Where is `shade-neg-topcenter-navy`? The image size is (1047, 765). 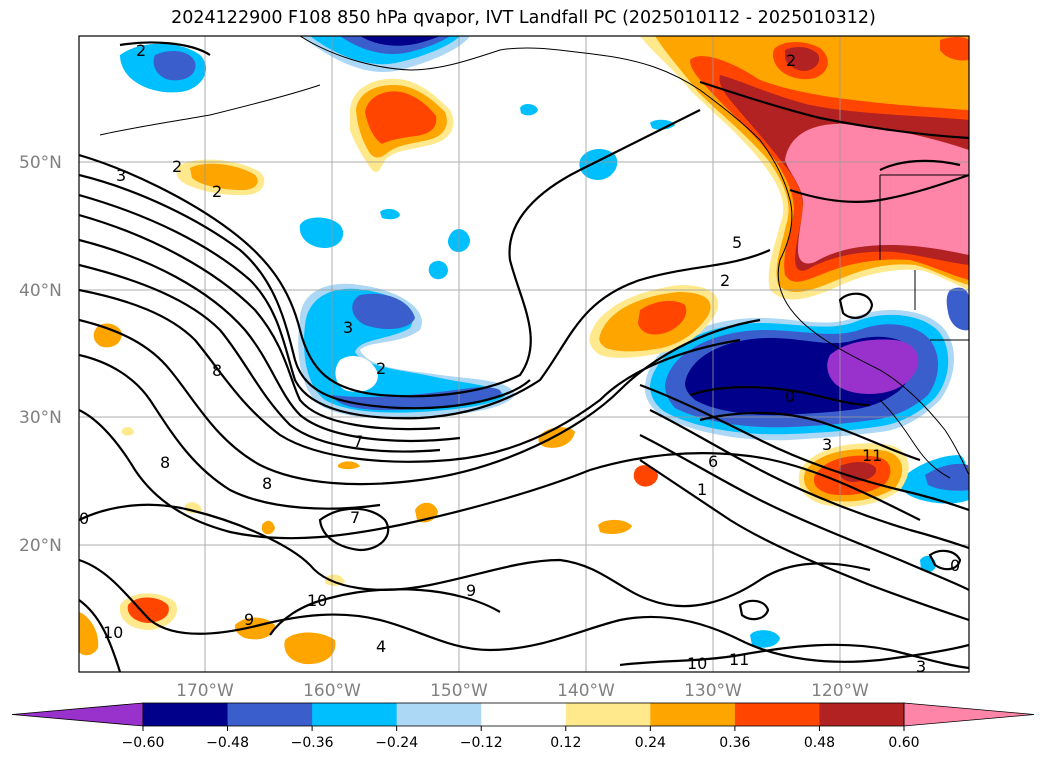
shade-neg-topcenter-navy is located at coordinates (400, 41).